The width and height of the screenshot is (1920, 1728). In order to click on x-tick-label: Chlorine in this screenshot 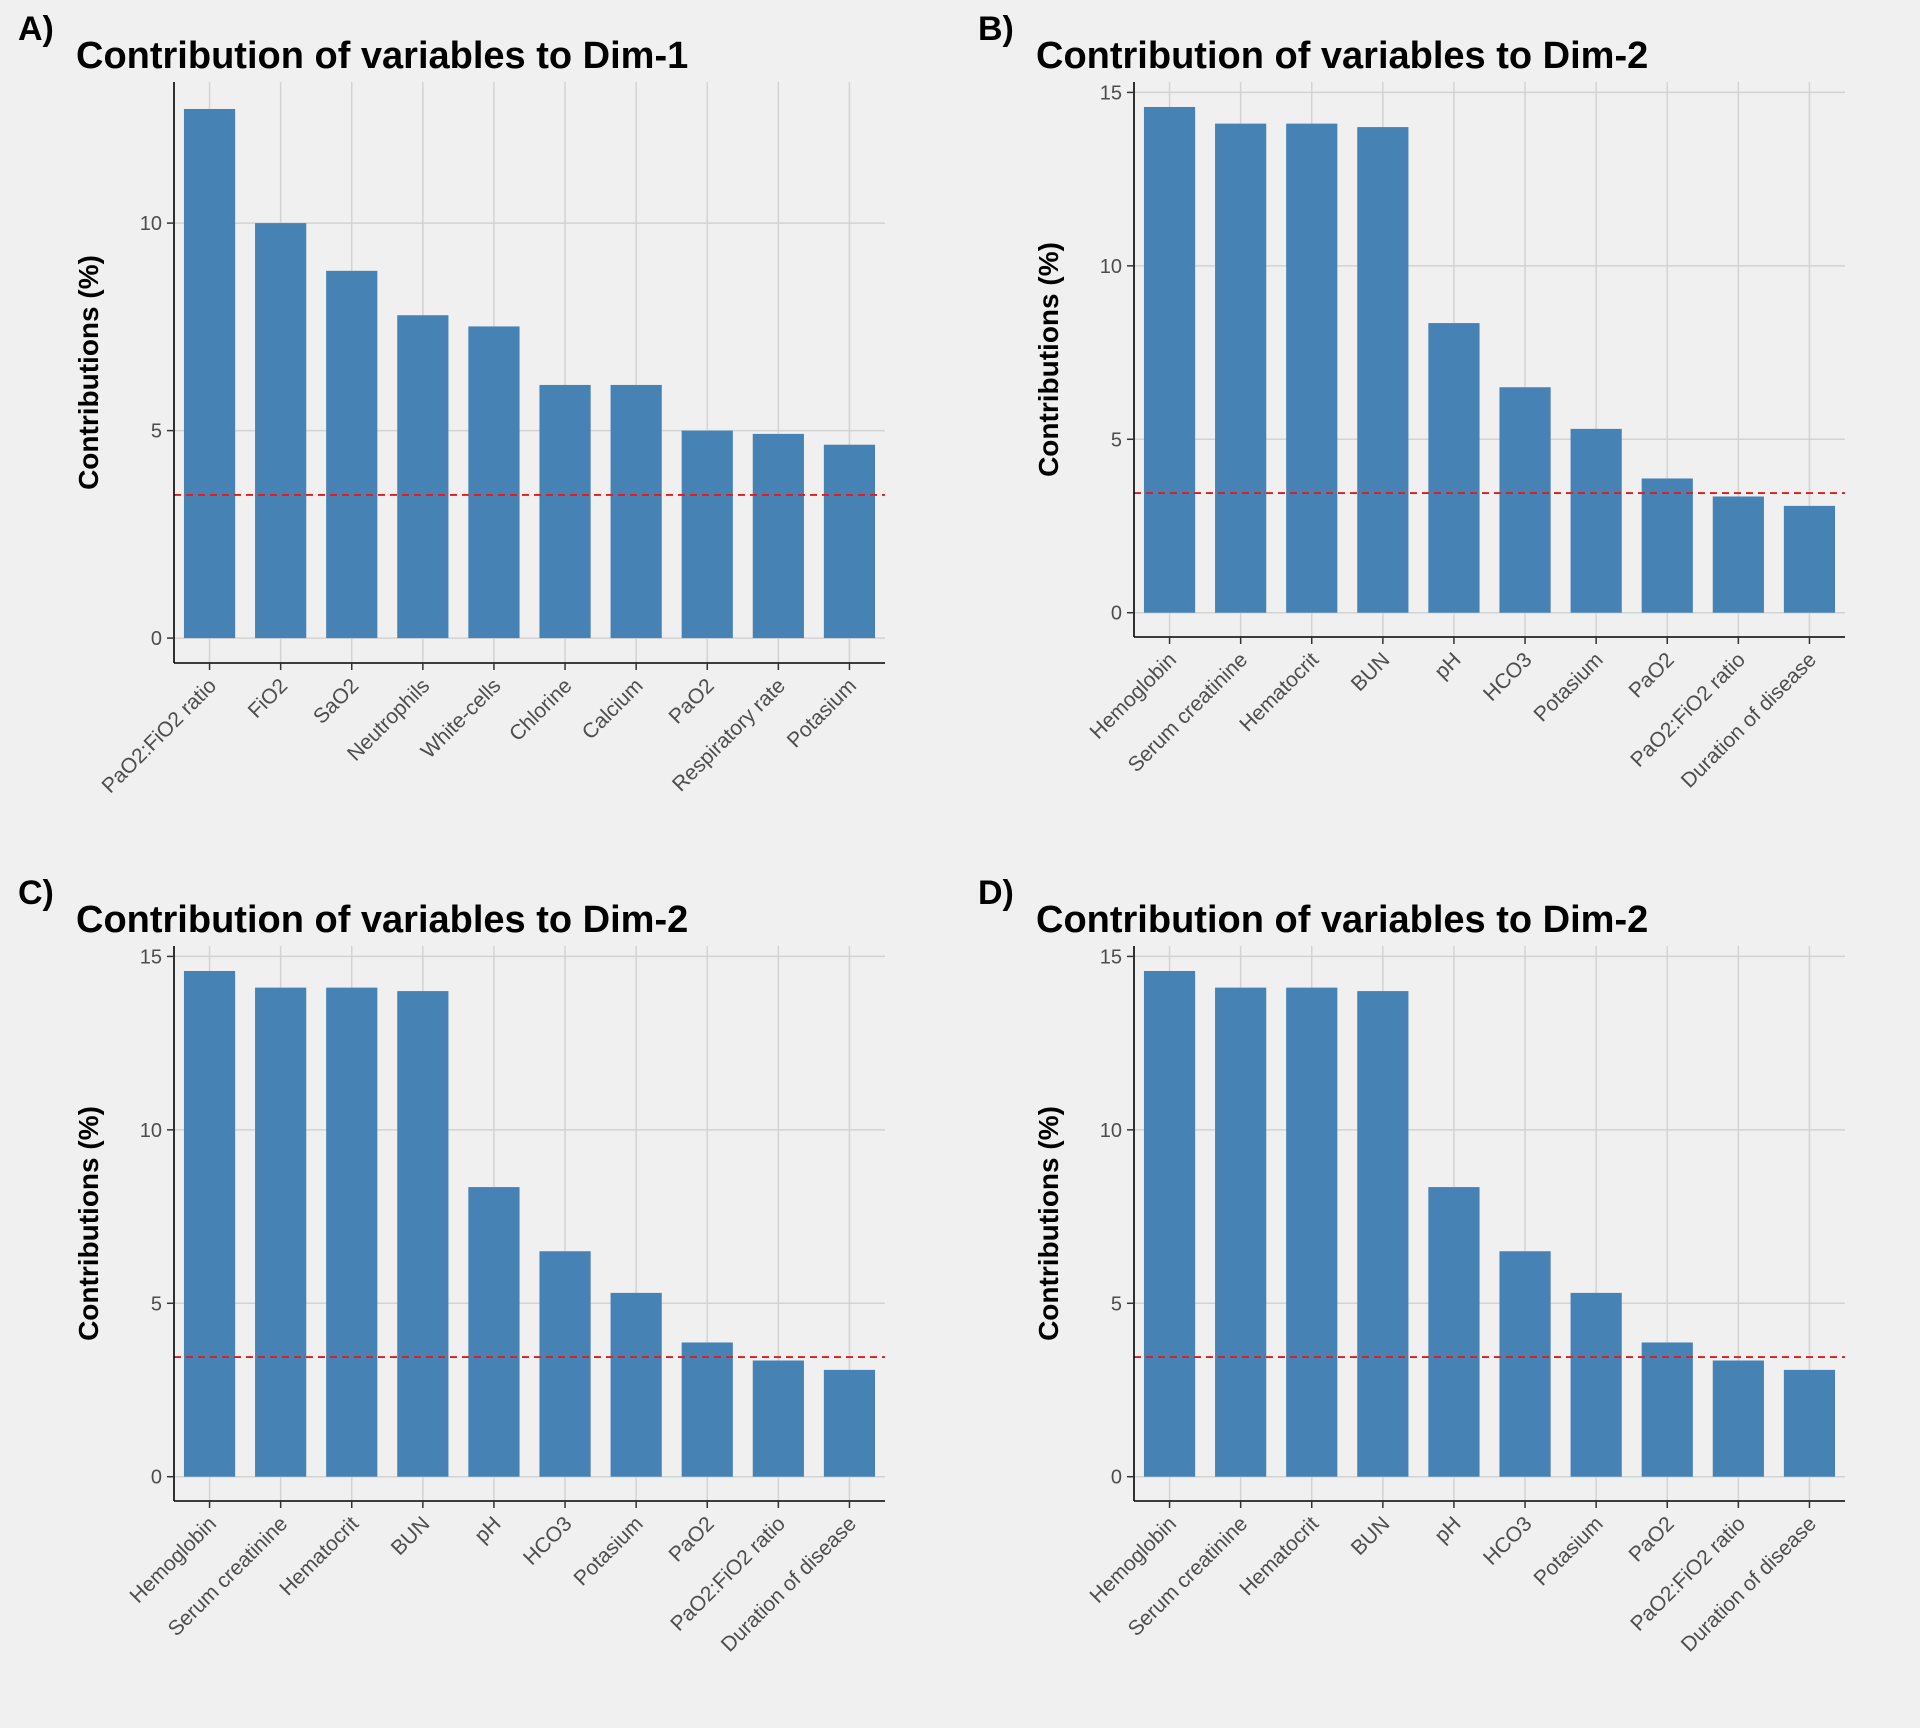, I will do `click(541, 710)`.